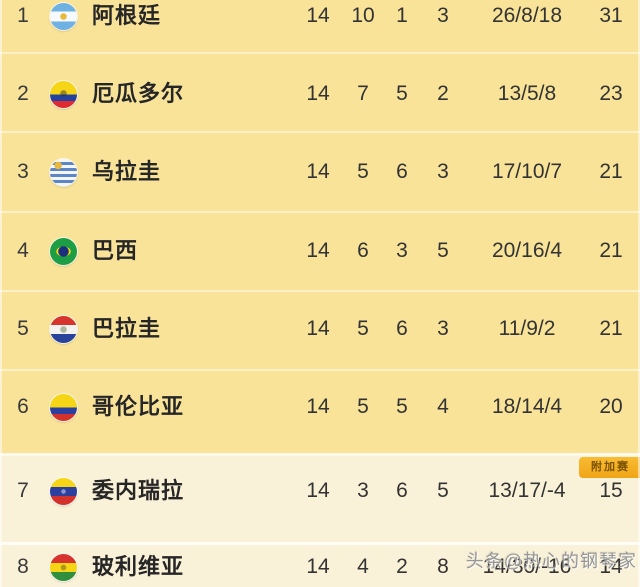 The height and width of the screenshot is (587, 640). What do you see at coordinates (23, 171) in the screenshot?
I see `rank-cell: 3` at bounding box center [23, 171].